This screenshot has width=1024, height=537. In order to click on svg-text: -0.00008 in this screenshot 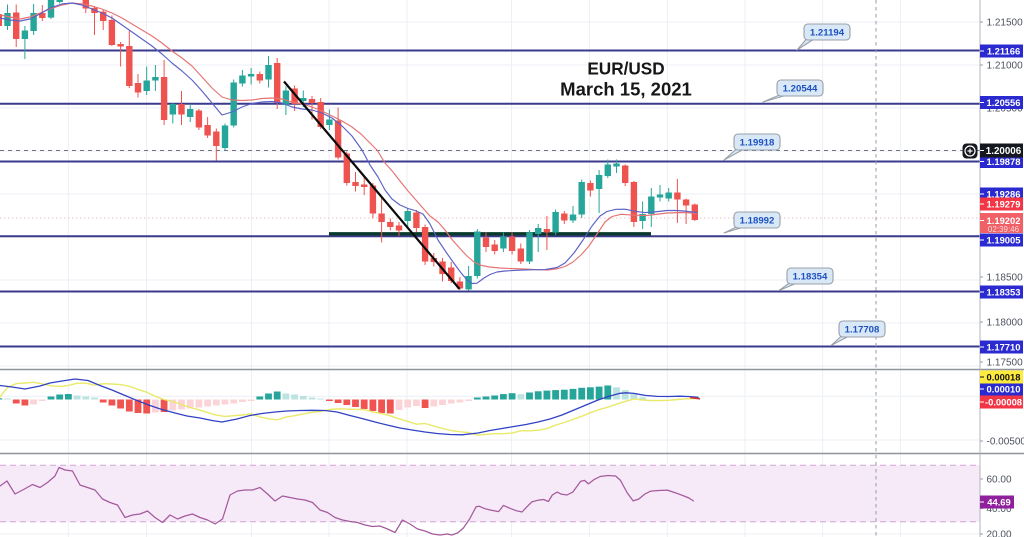, I will do `click(1003, 401)`.